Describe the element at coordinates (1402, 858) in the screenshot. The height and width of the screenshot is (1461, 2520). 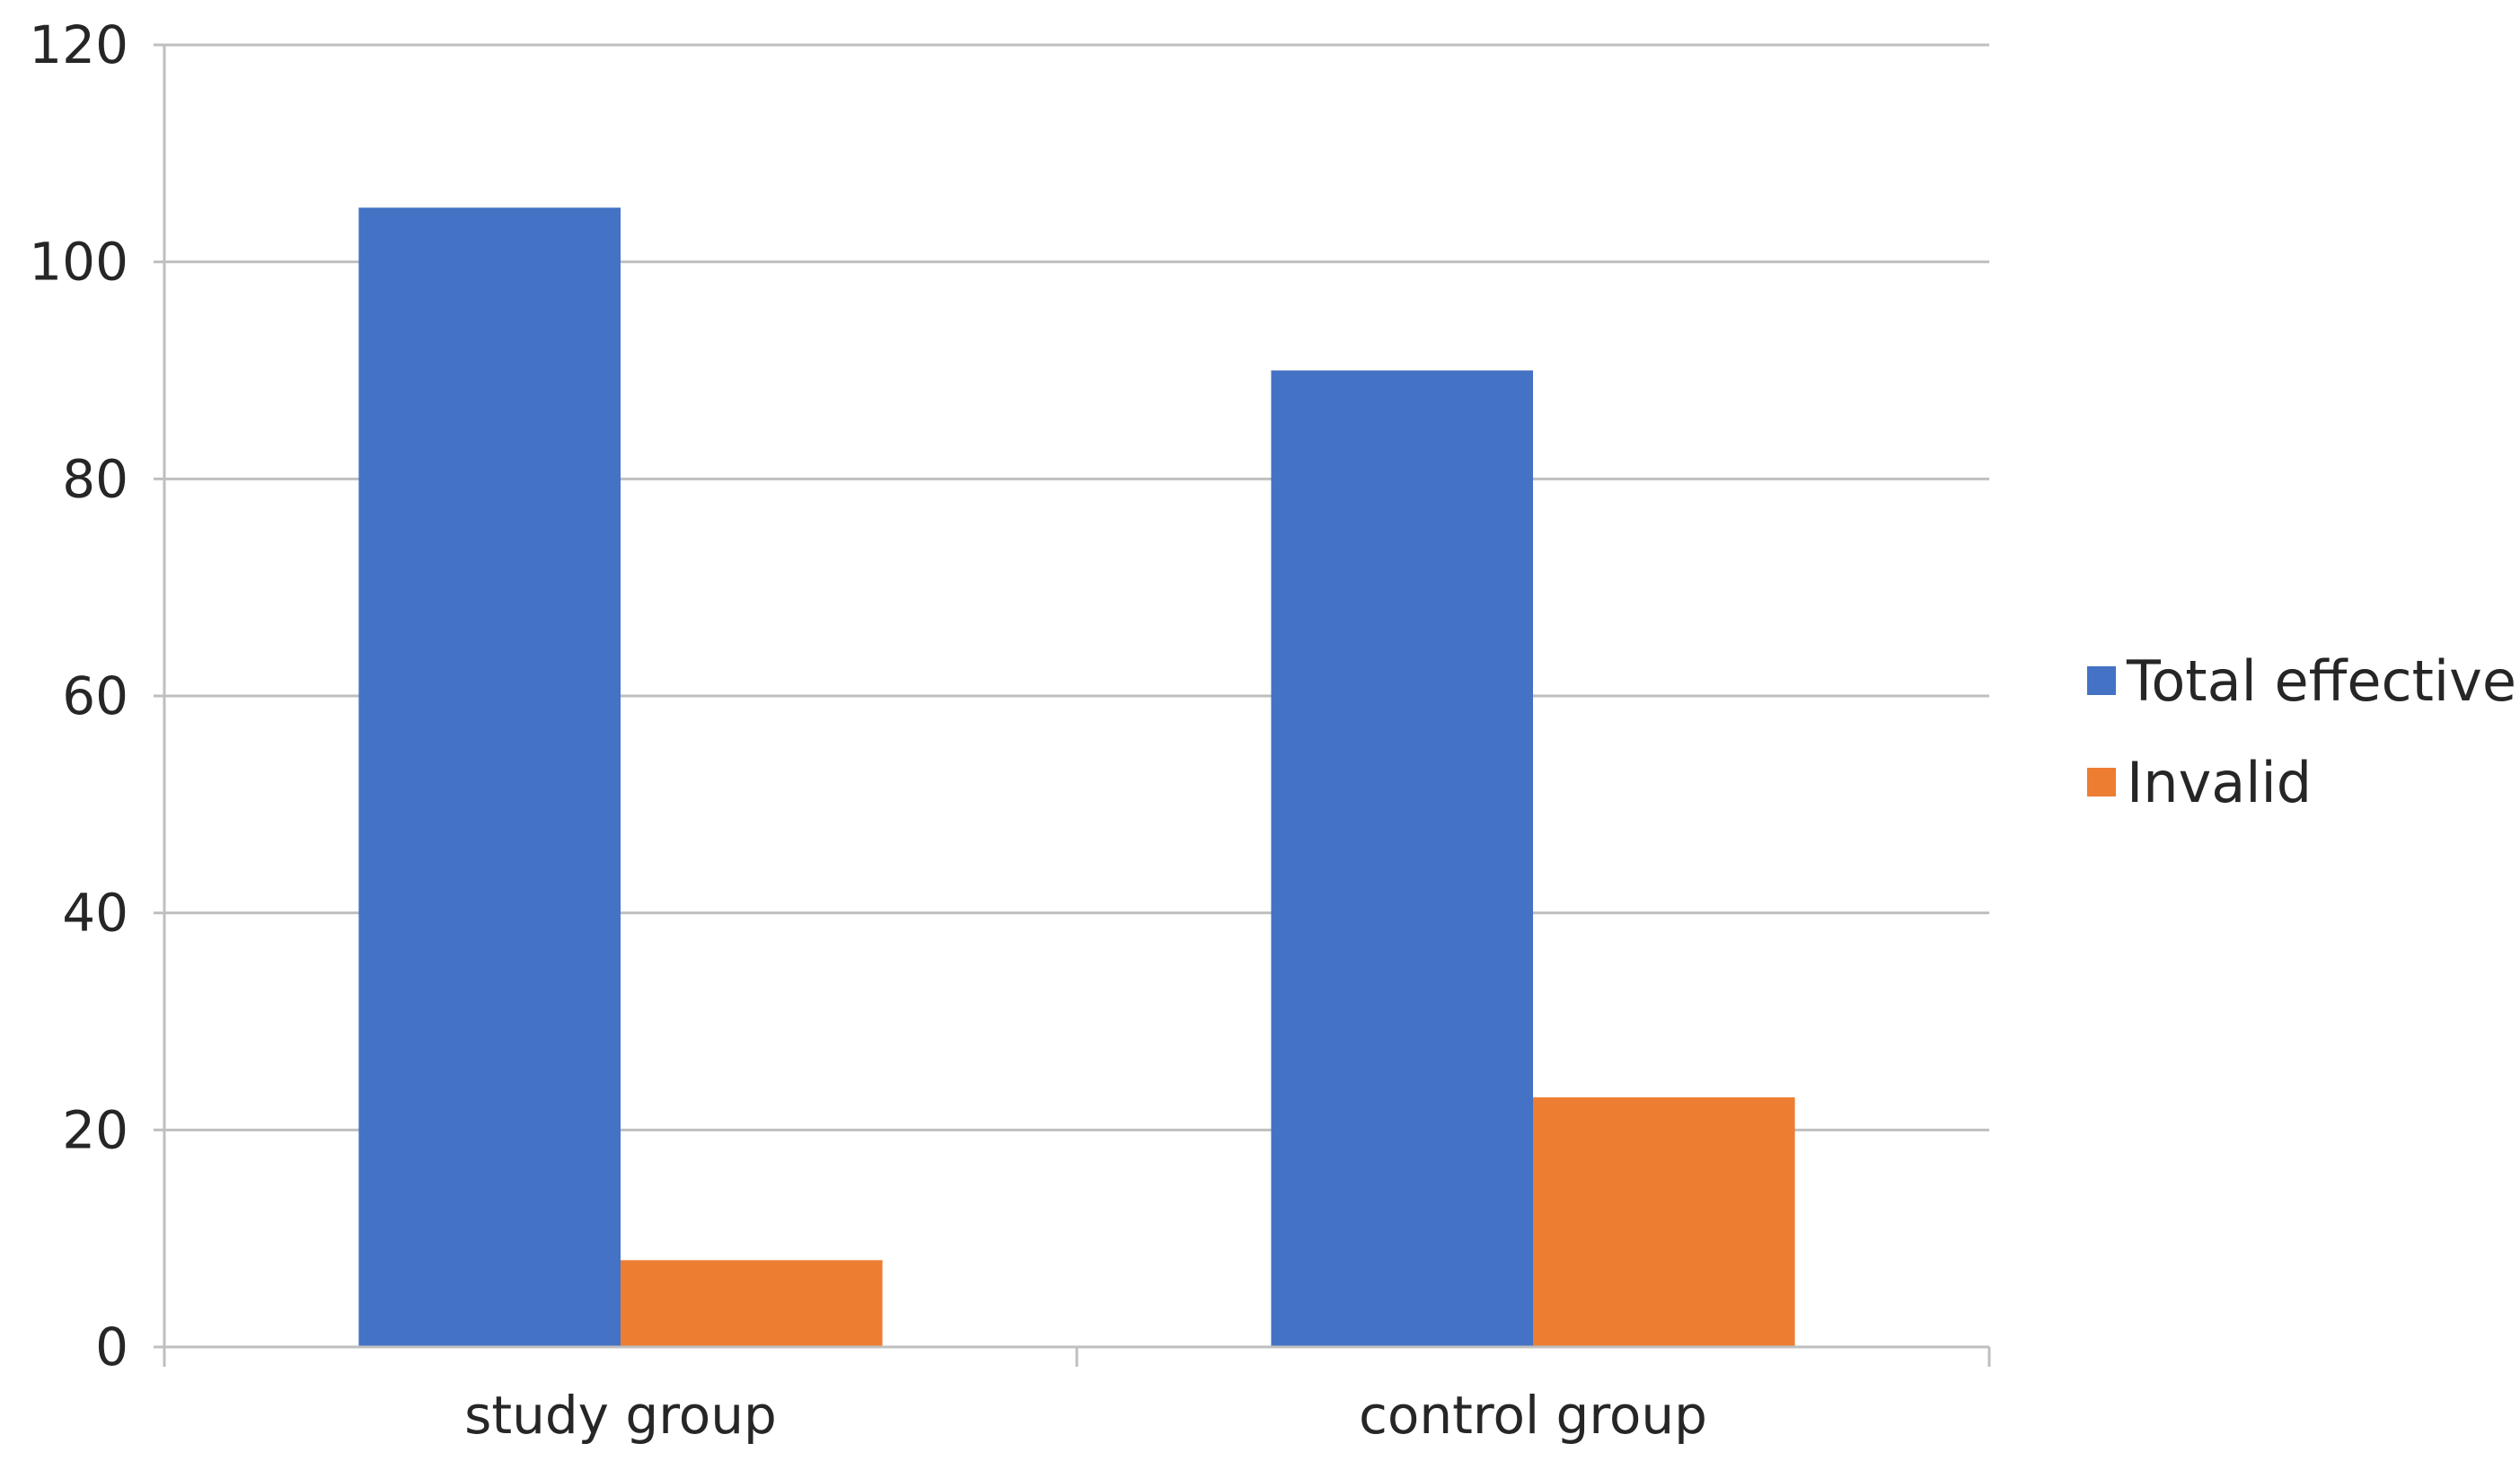
I see `bar-control-group-total-effective` at that location.